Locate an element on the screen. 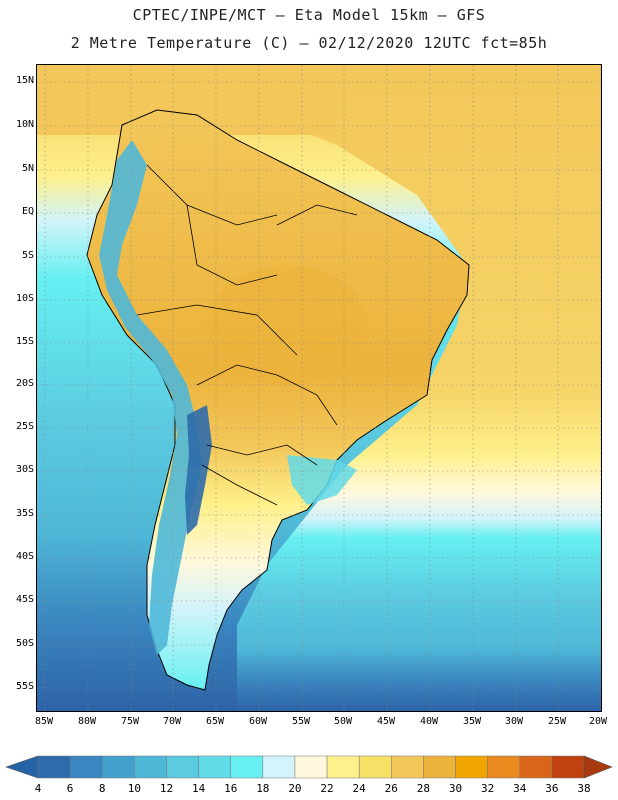 This screenshot has width=618, height=800. lon-label-65w: 65W is located at coordinates (215, 721).